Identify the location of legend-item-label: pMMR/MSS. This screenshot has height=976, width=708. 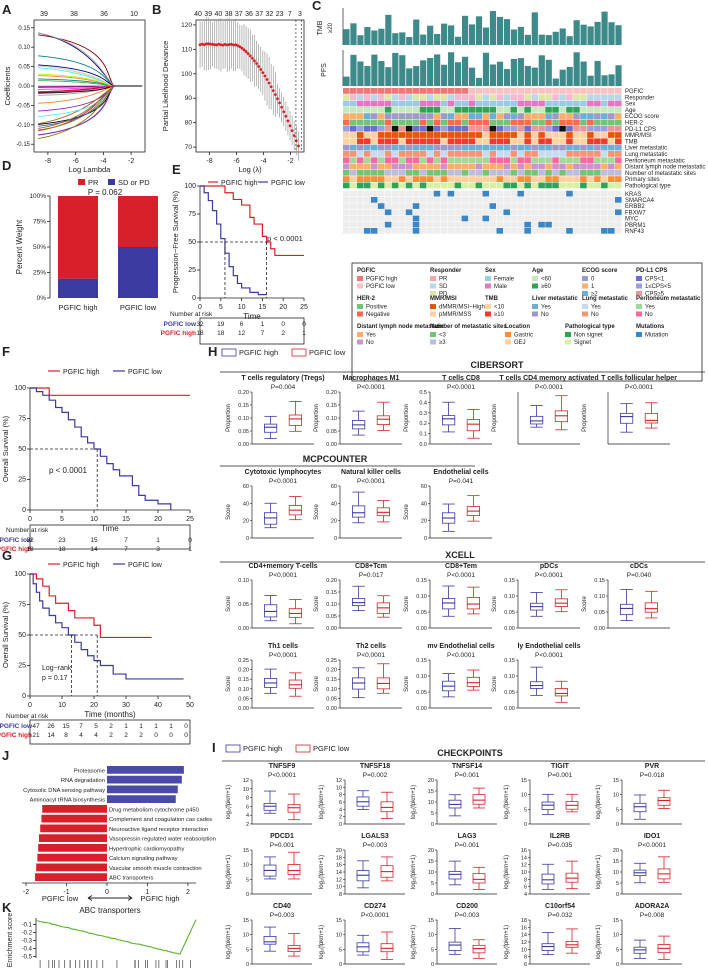
(455, 315).